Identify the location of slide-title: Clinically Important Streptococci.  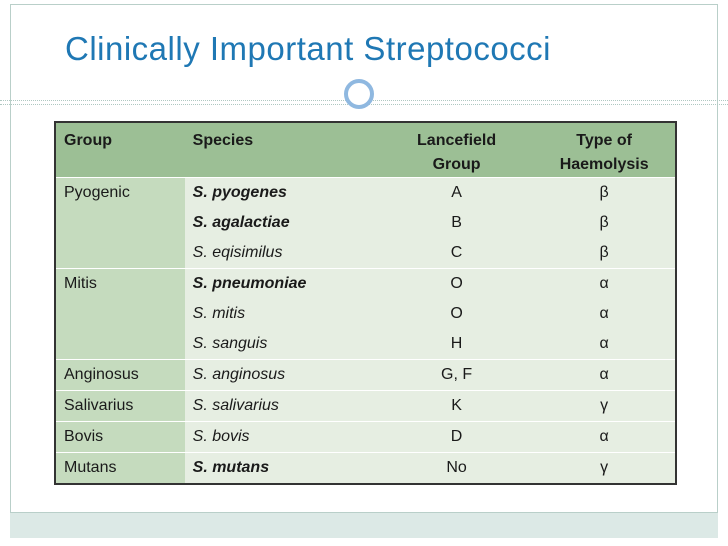
(308, 48).